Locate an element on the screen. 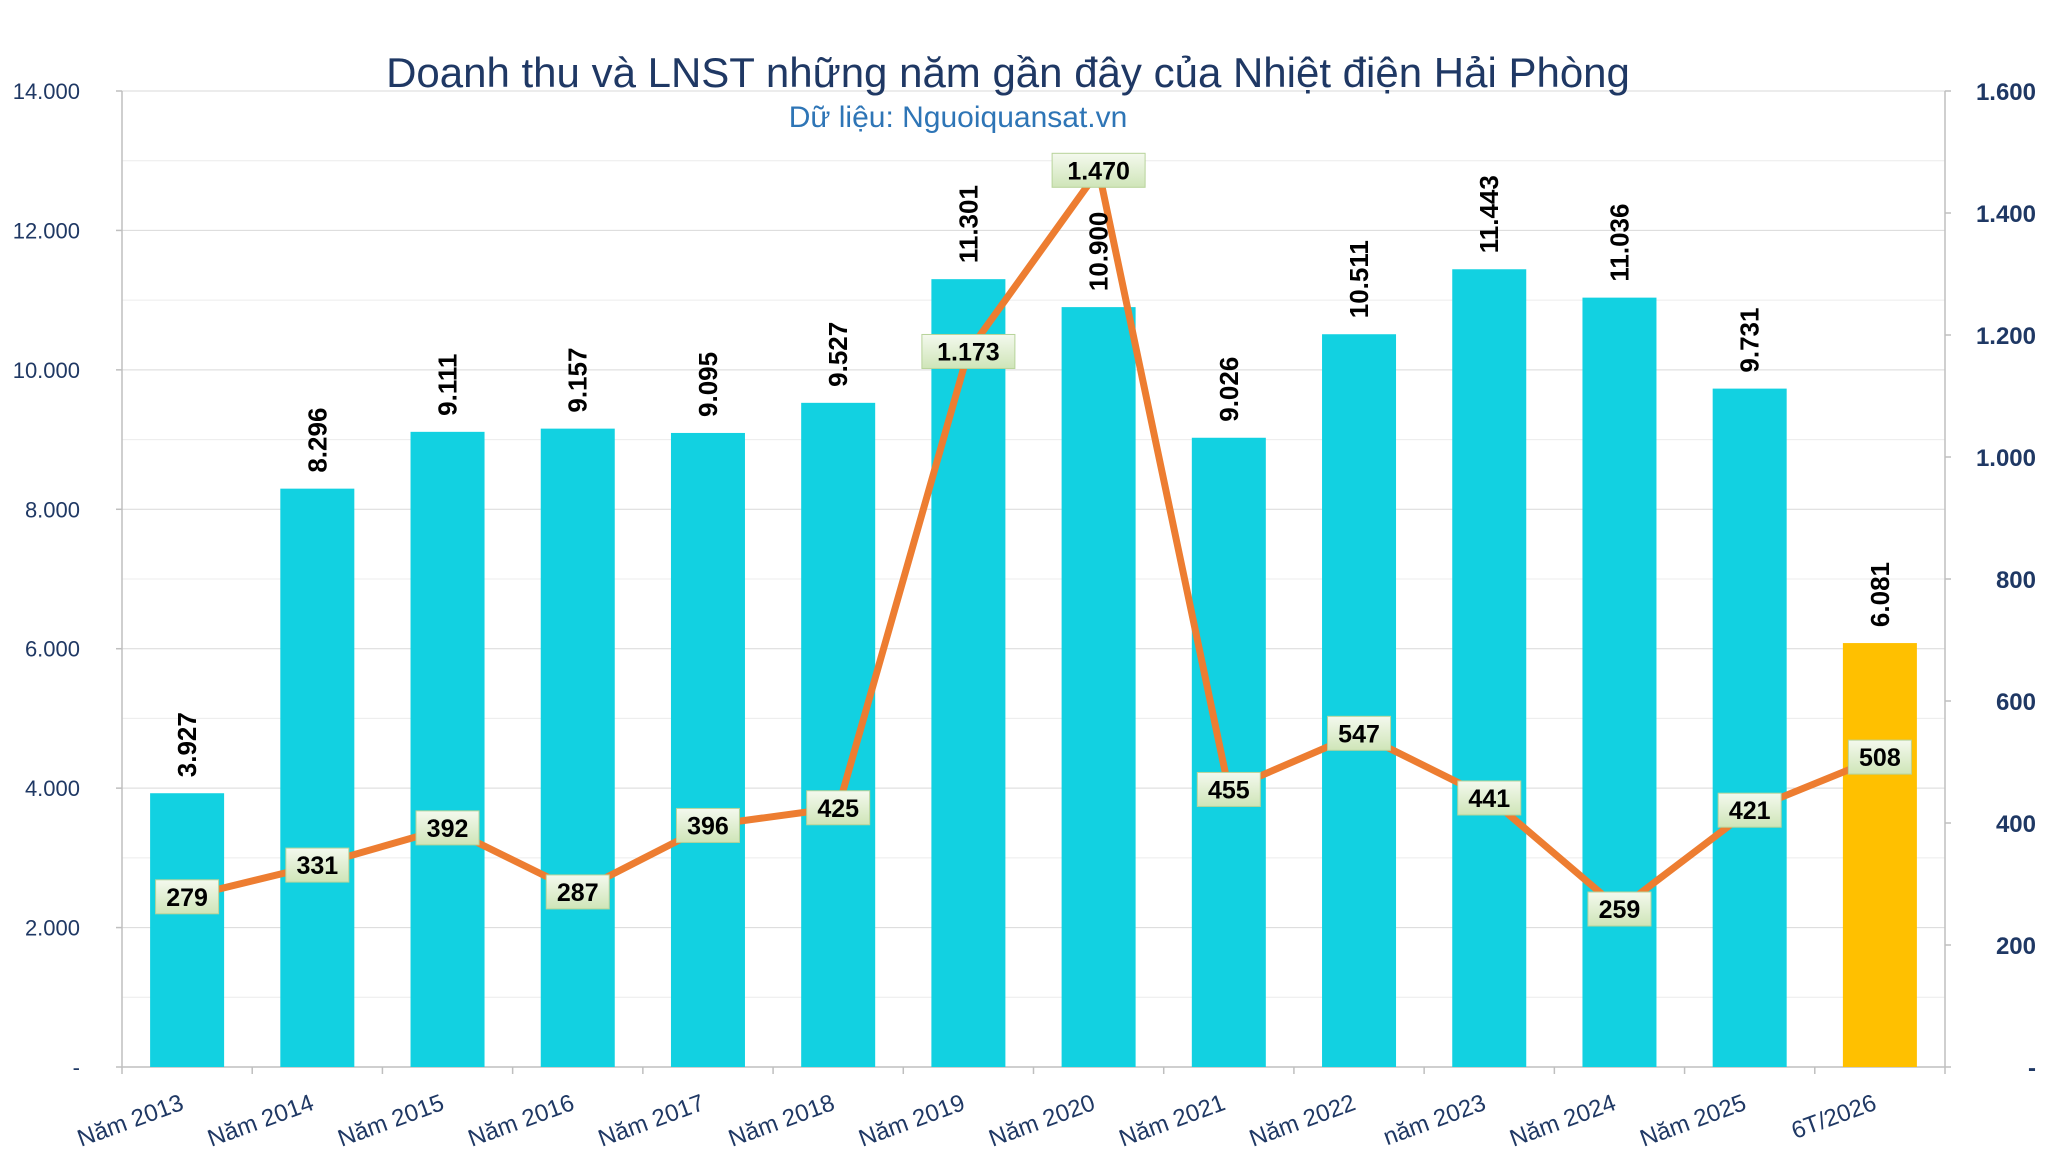  x-tick-label: Năm 2014 is located at coordinates (260, 1120).